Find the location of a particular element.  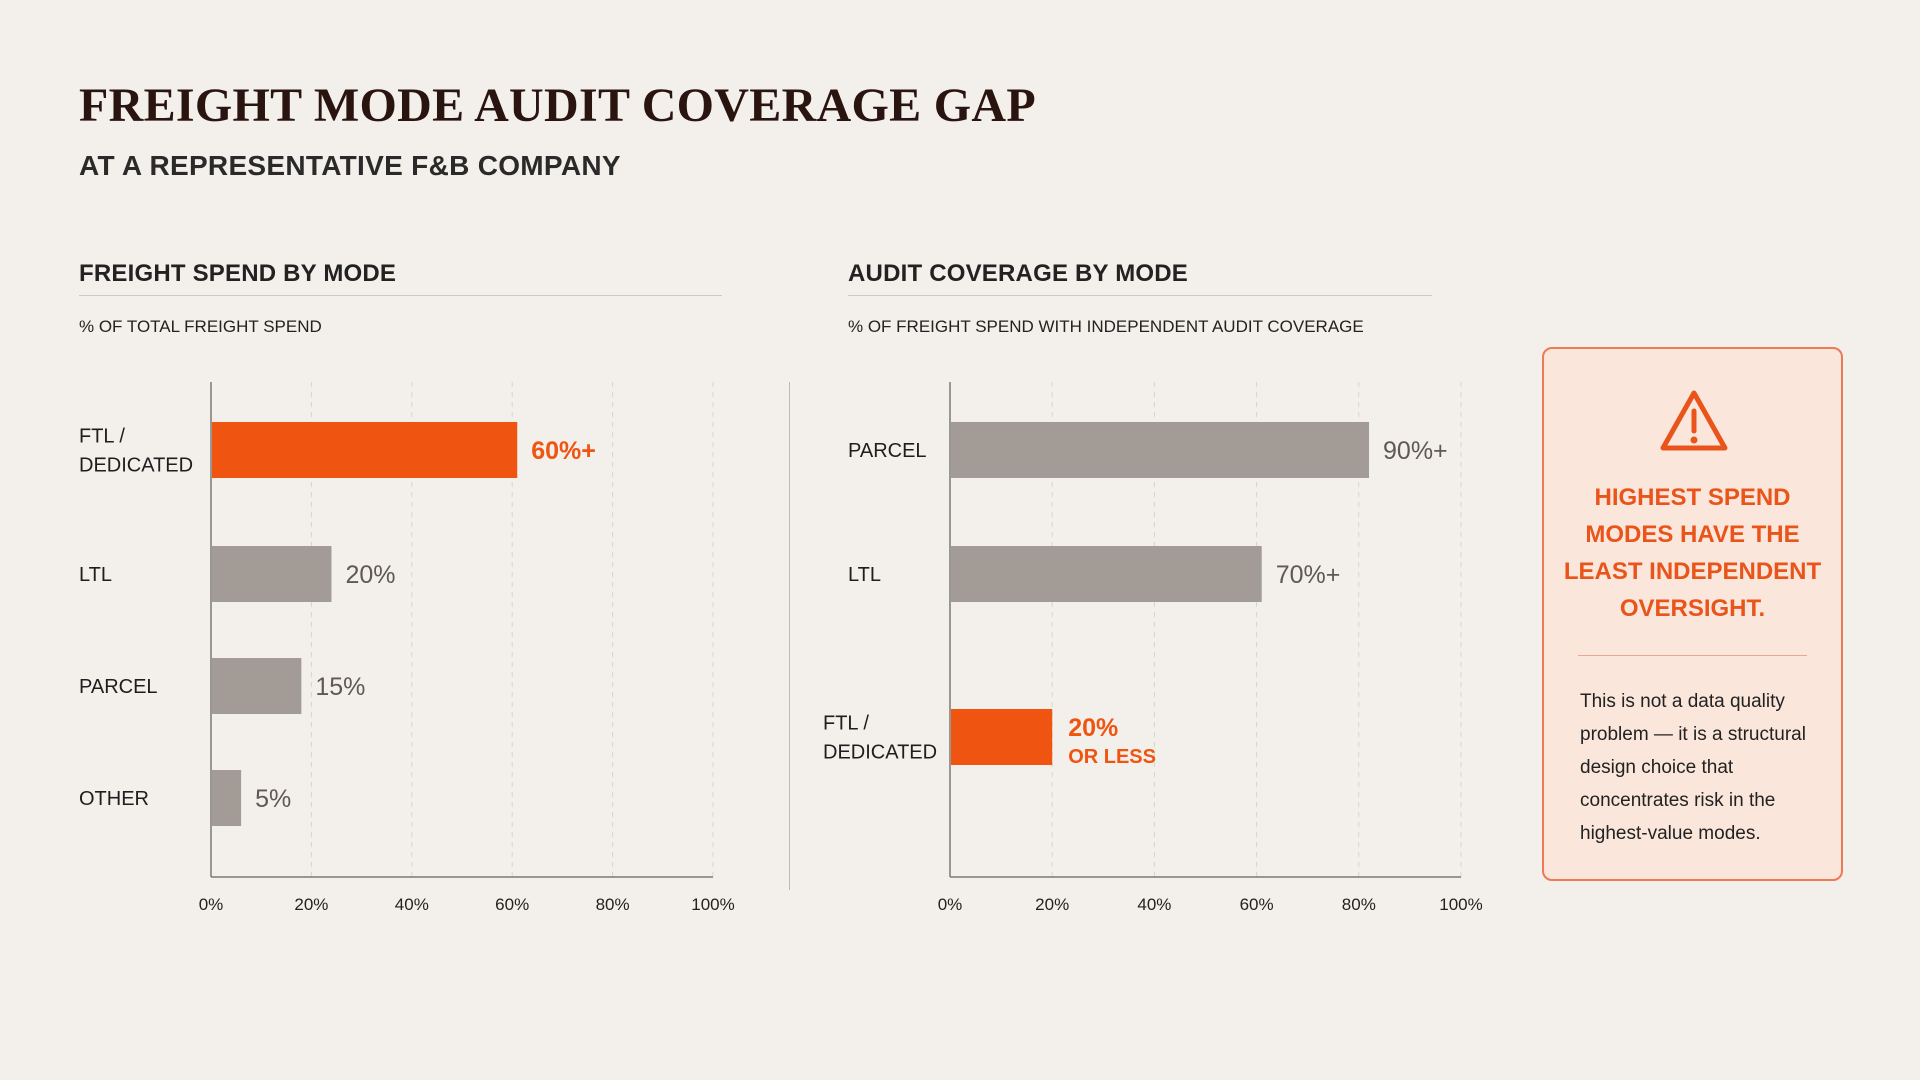

coverage-data-label: 70%+ is located at coordinates (1308, 575).